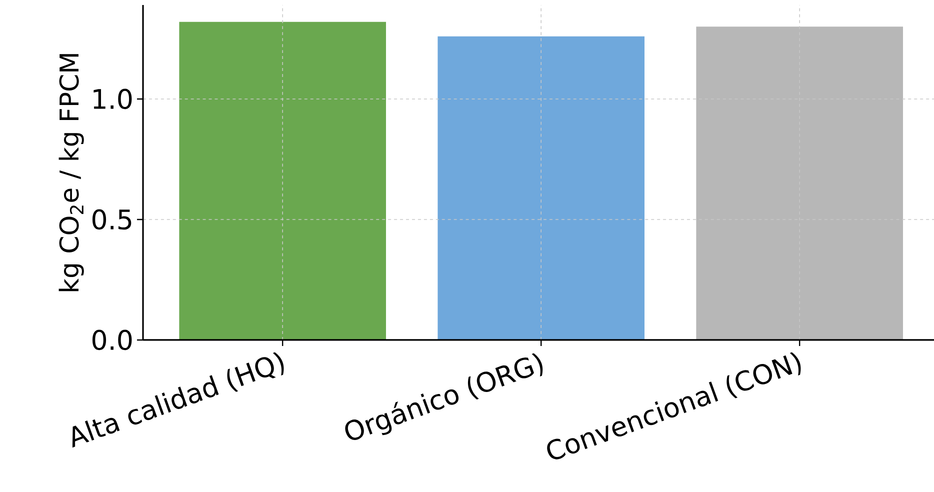  Describe the element at coordinates (112, 340) in the screenshot. I see `y-tick-label: 0.0` at that location.